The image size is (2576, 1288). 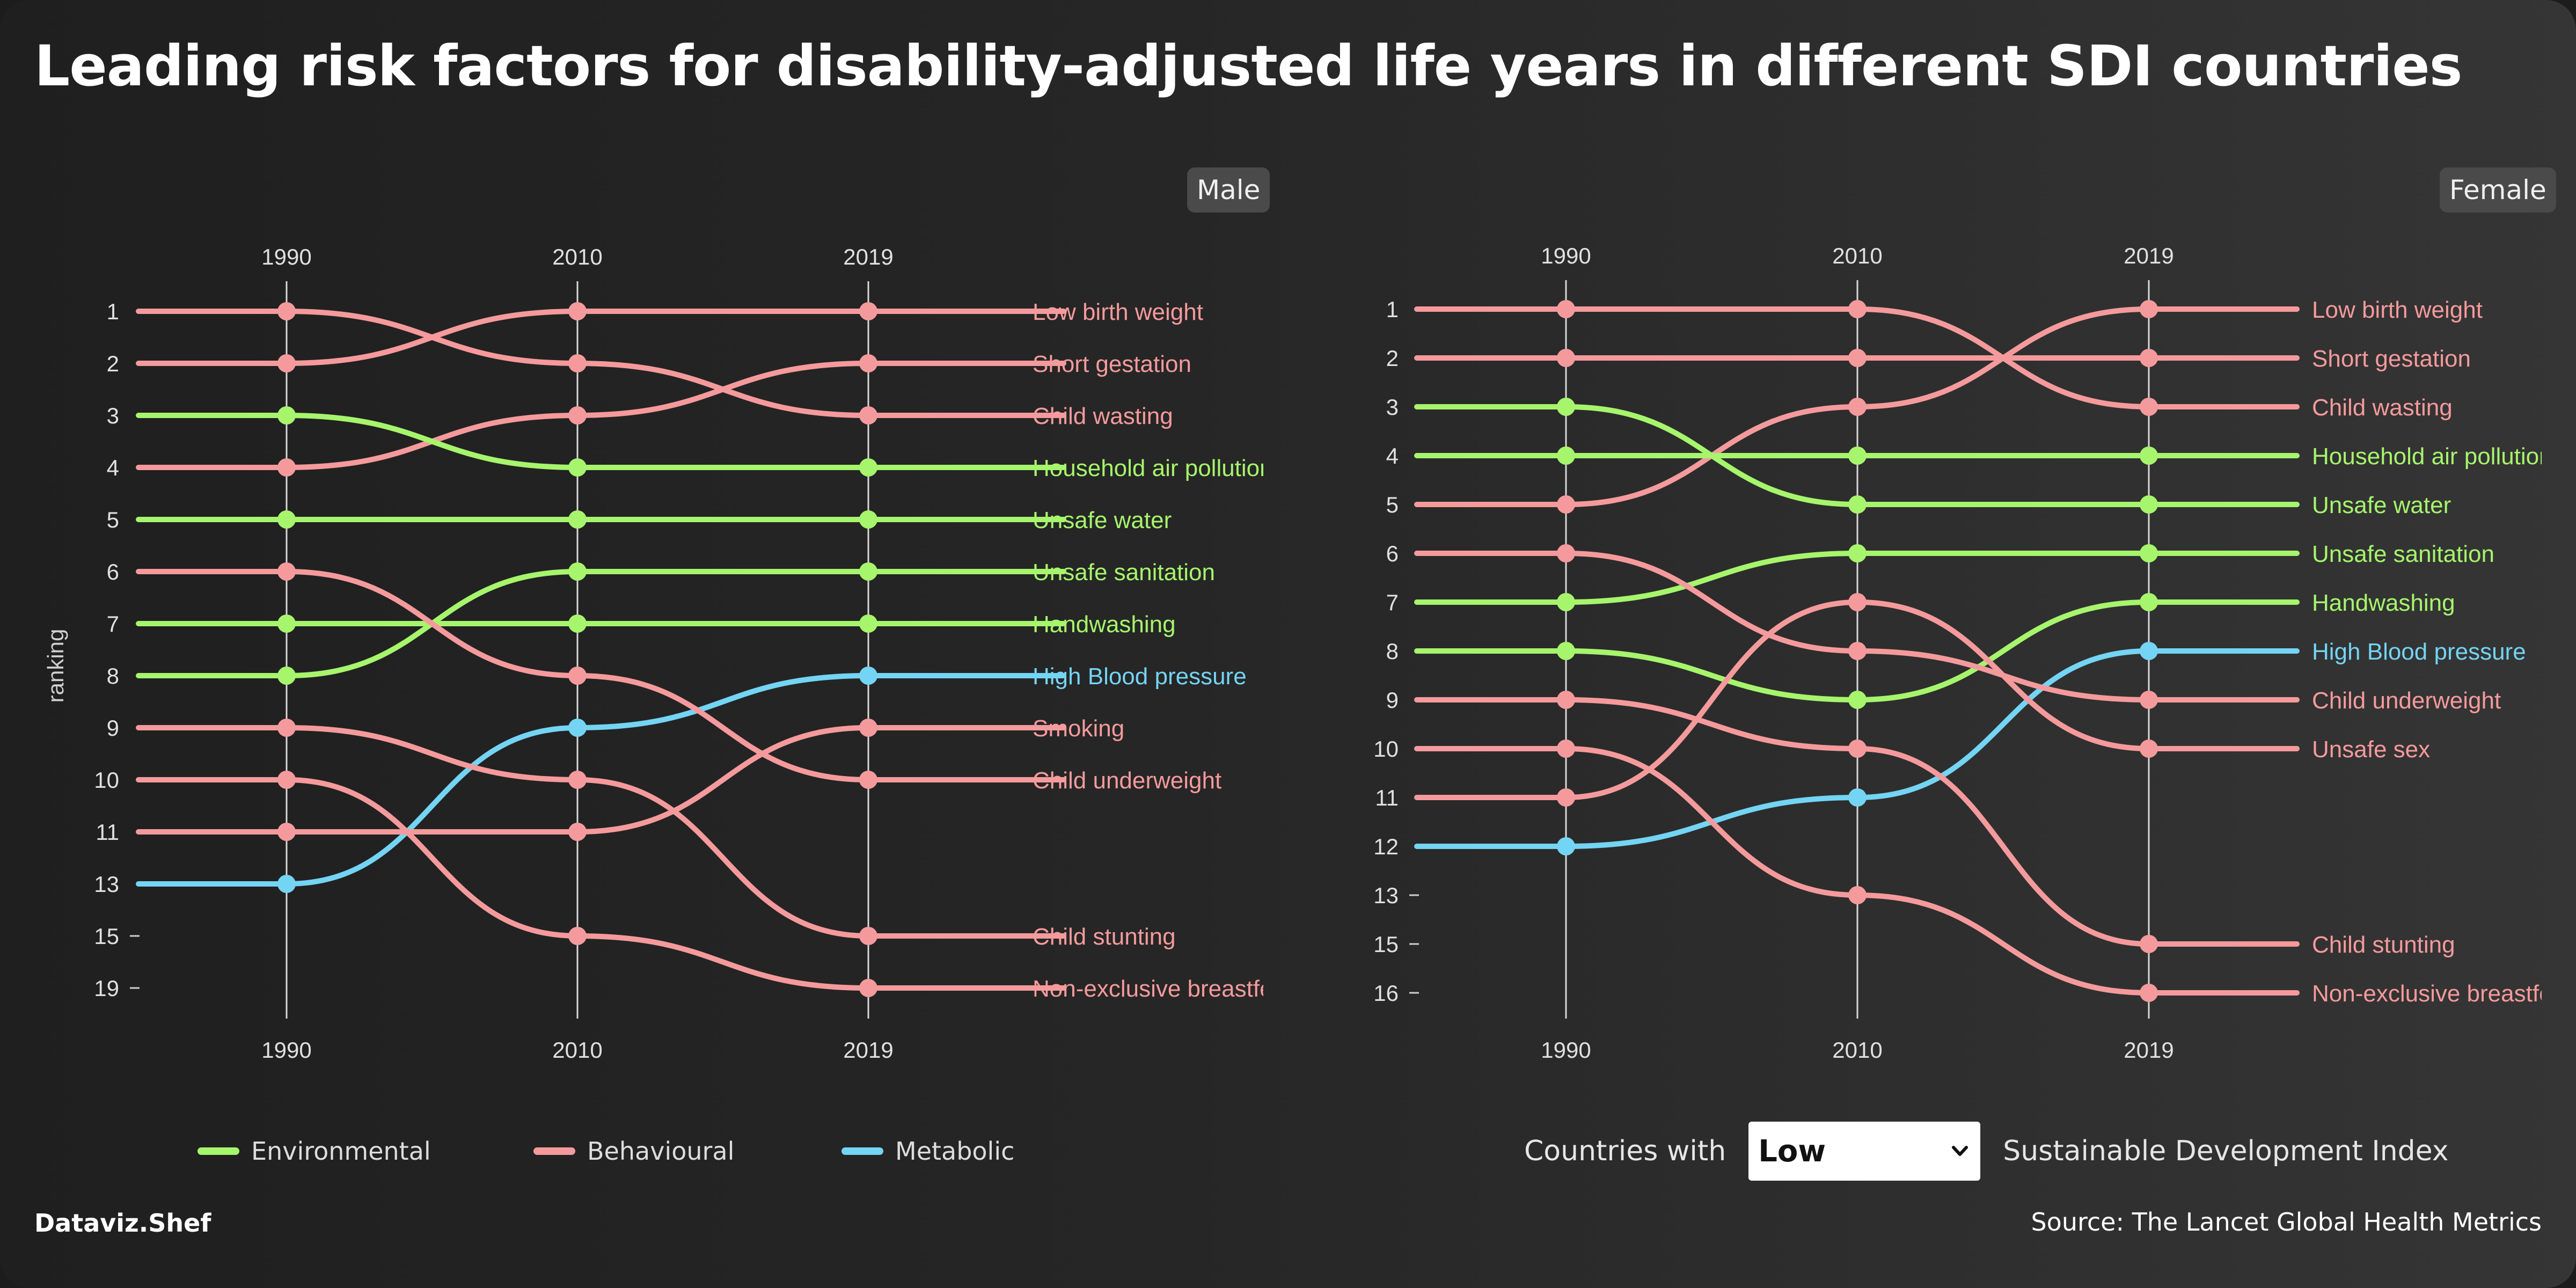 What do you see at coordinates (106, 780) in the screenshot?
I see `rank-tick-label-10: 10` at bounding box center [106, 780].